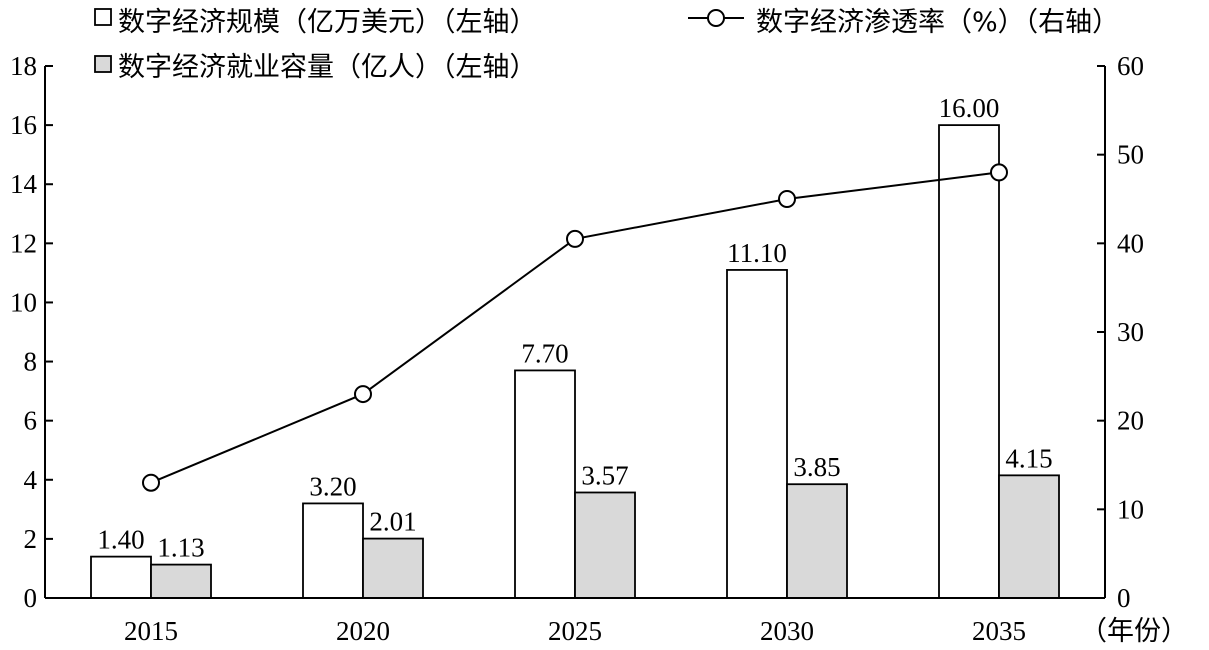  Describe the element at coordinates (31, 480) in the screenshot. I see `left-tick-label-4: 4` at that location.